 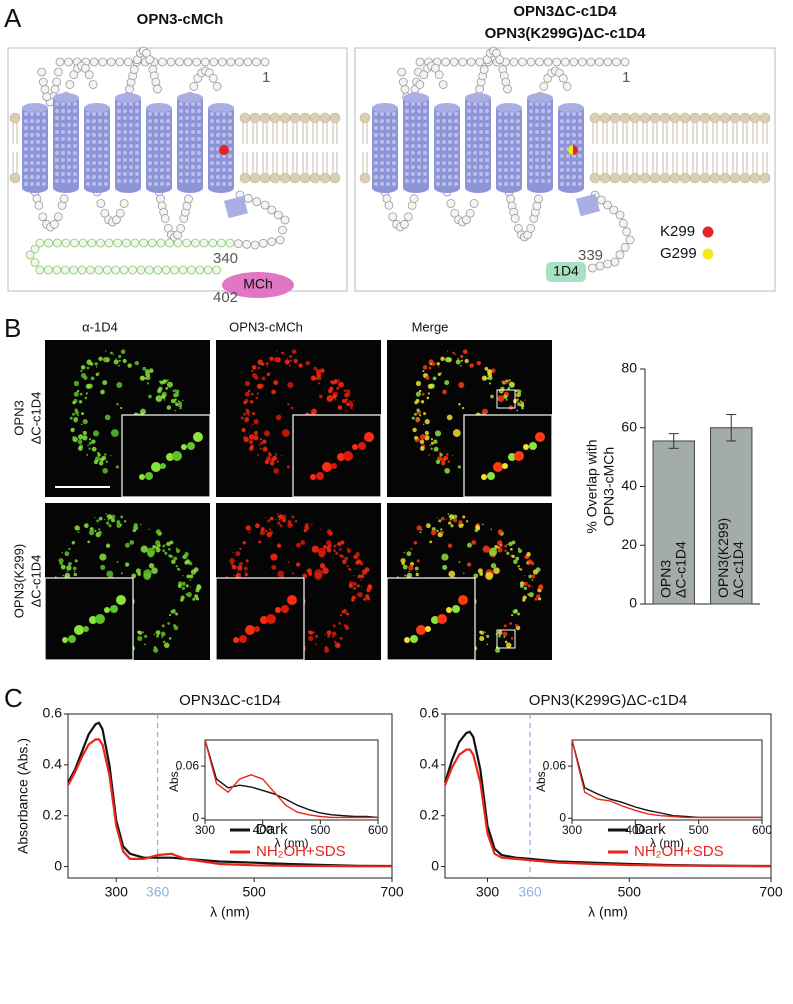 What do you see at coordinates (13, 18) in the screenshot?
I see `panel-label: A` at bounding box center [13, 18].